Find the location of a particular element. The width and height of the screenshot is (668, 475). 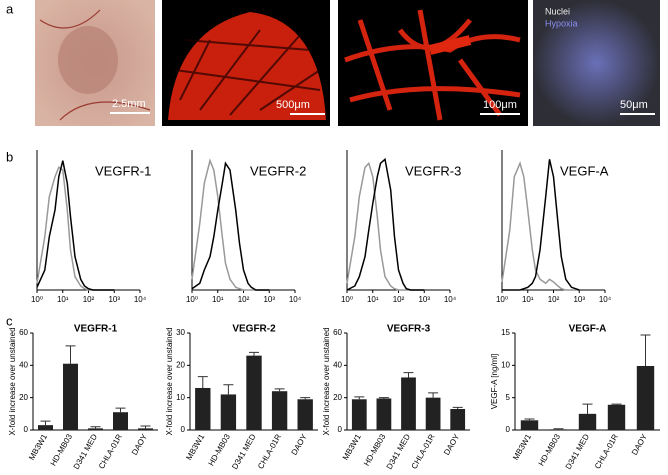

y-tick-label: 30 is located at coordinates (180, 332).